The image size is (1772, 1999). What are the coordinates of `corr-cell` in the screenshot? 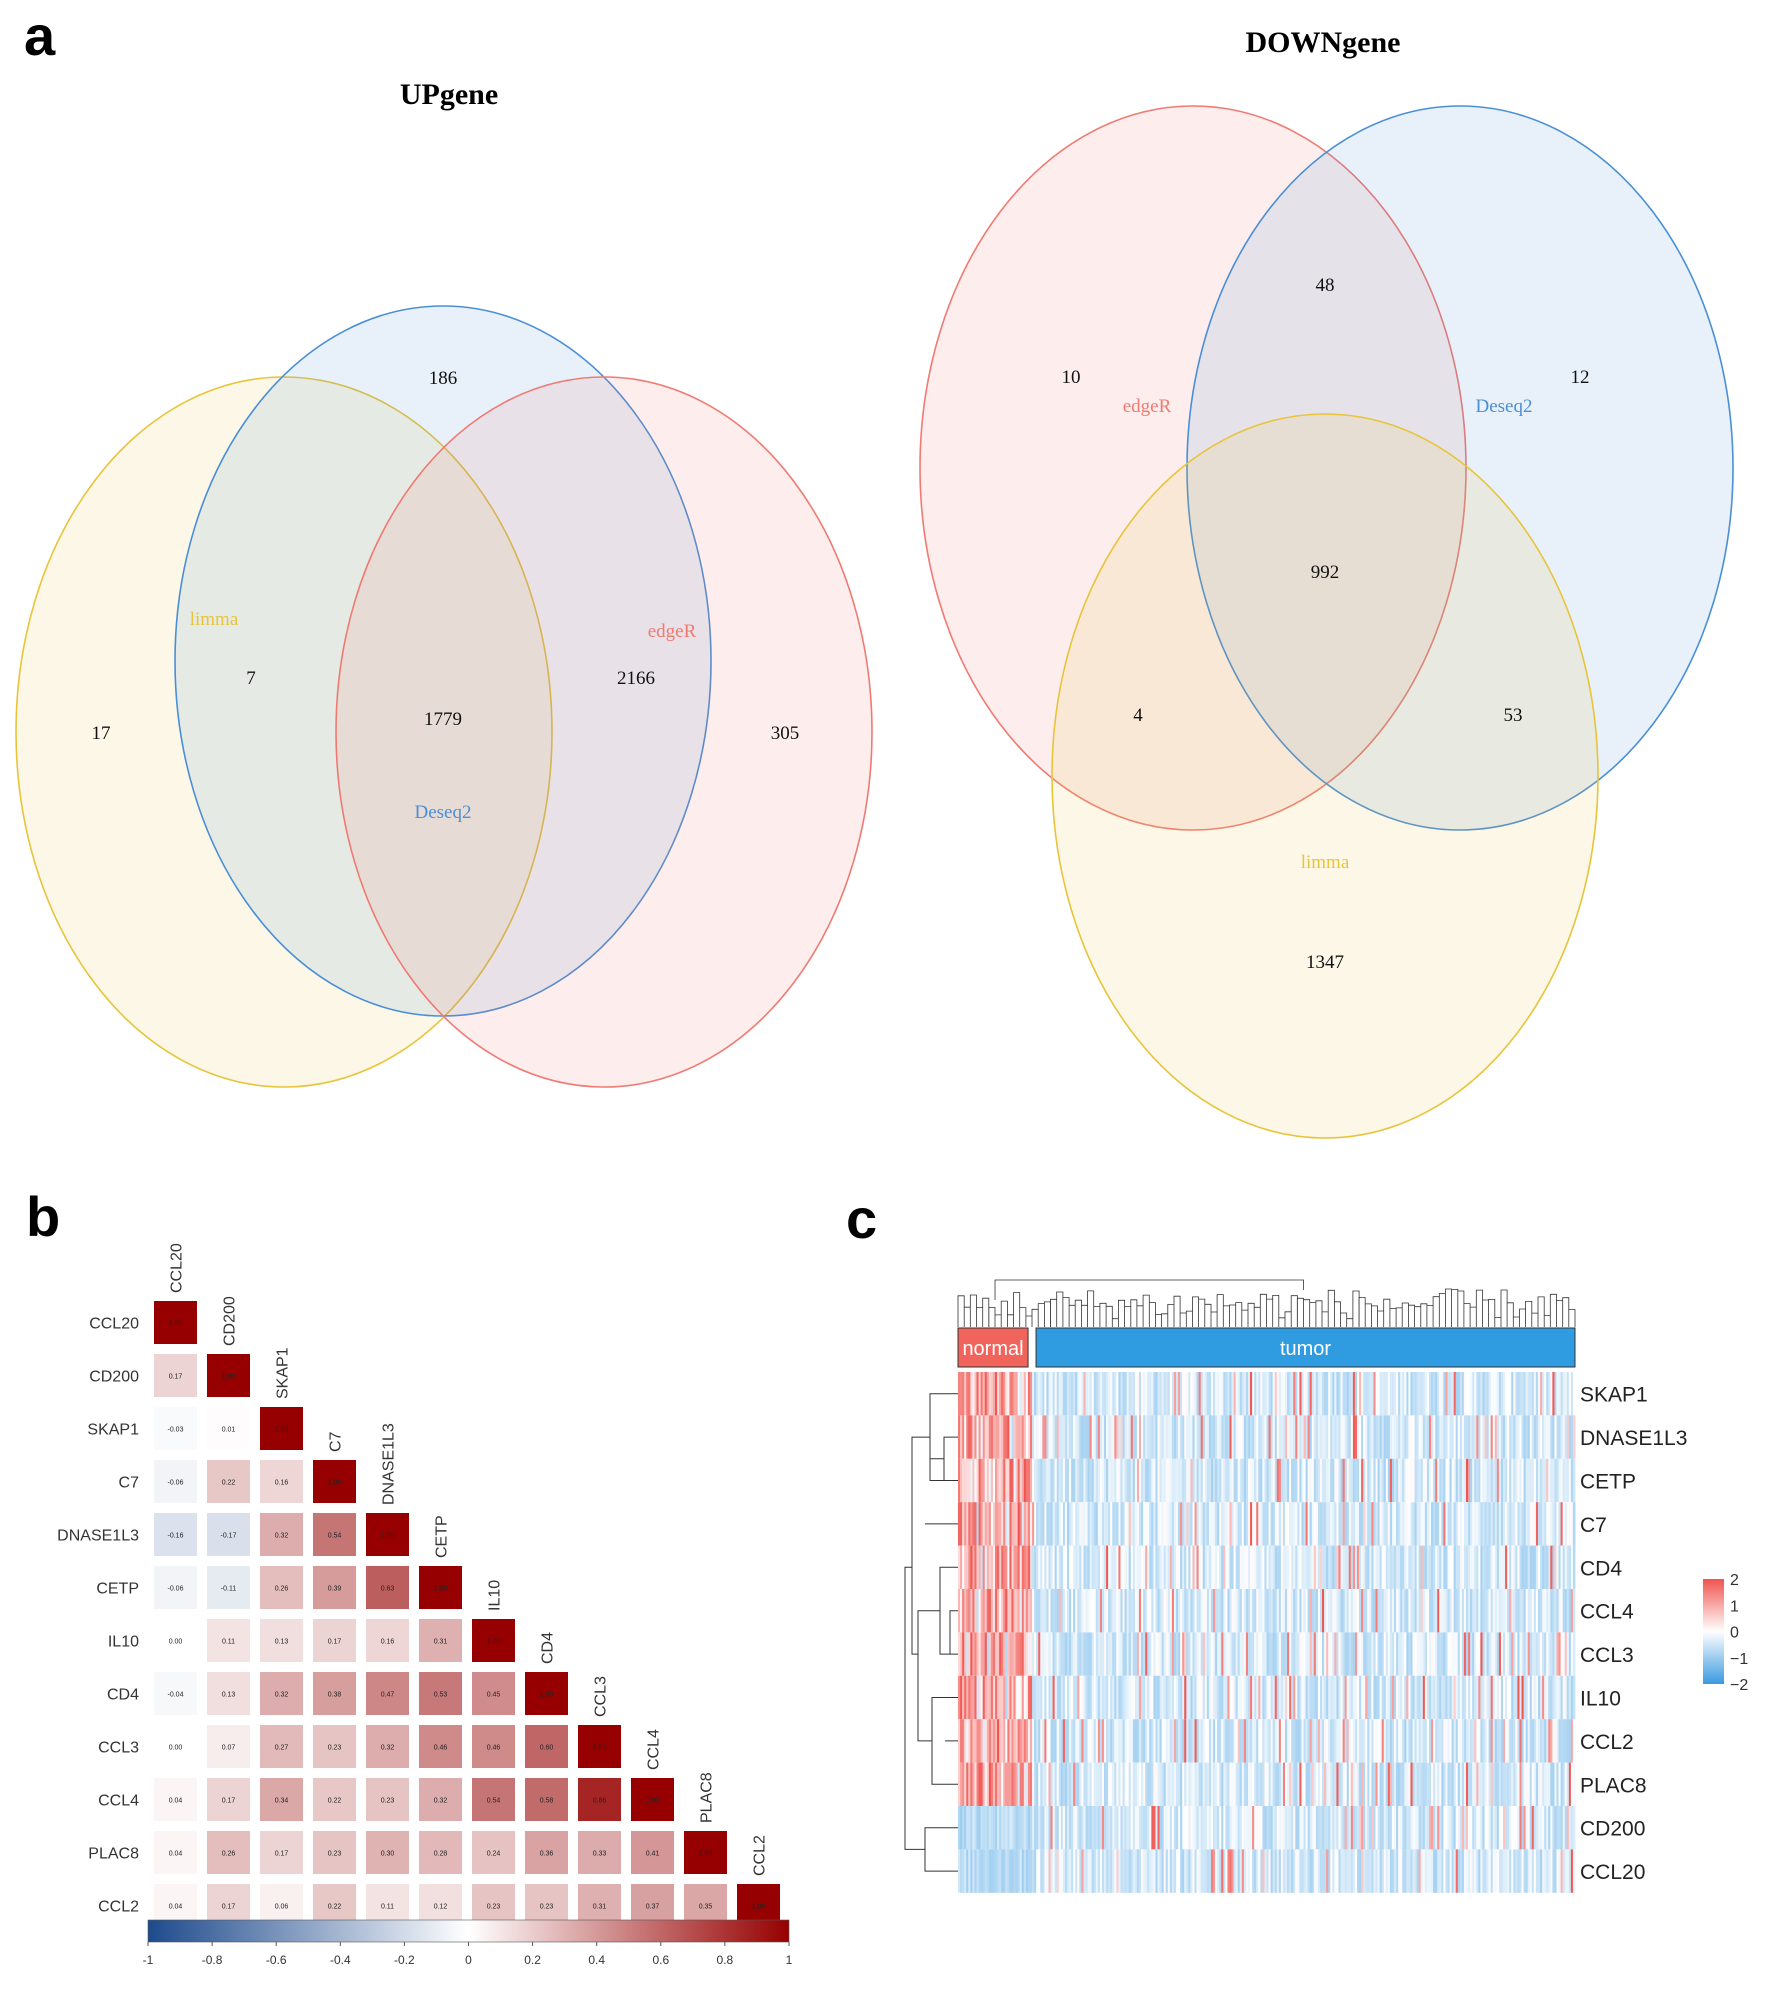 It's located at (281, 1746).